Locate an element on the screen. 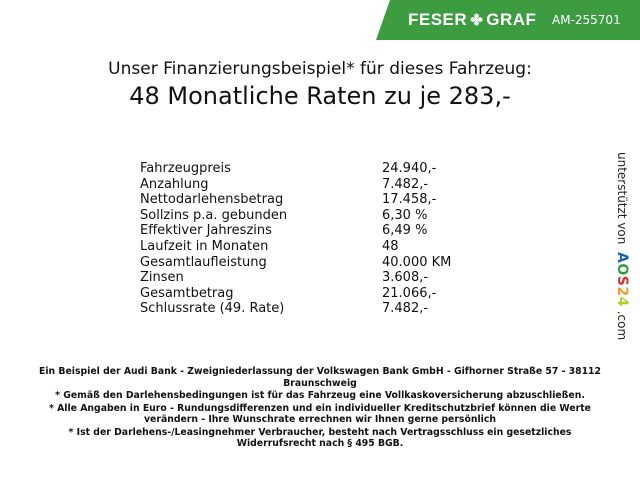 The width and height of the screenshot is (640, 480). row-value: 48 is located at coordinates (390, 246).